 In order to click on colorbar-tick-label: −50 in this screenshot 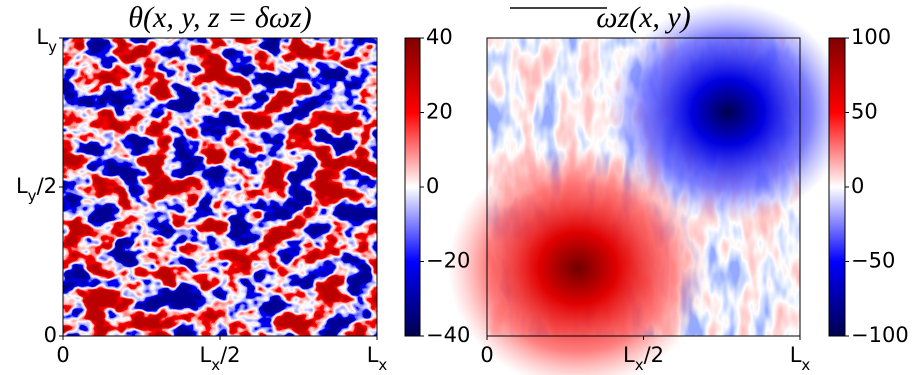, I will do `click(873, 261)`.